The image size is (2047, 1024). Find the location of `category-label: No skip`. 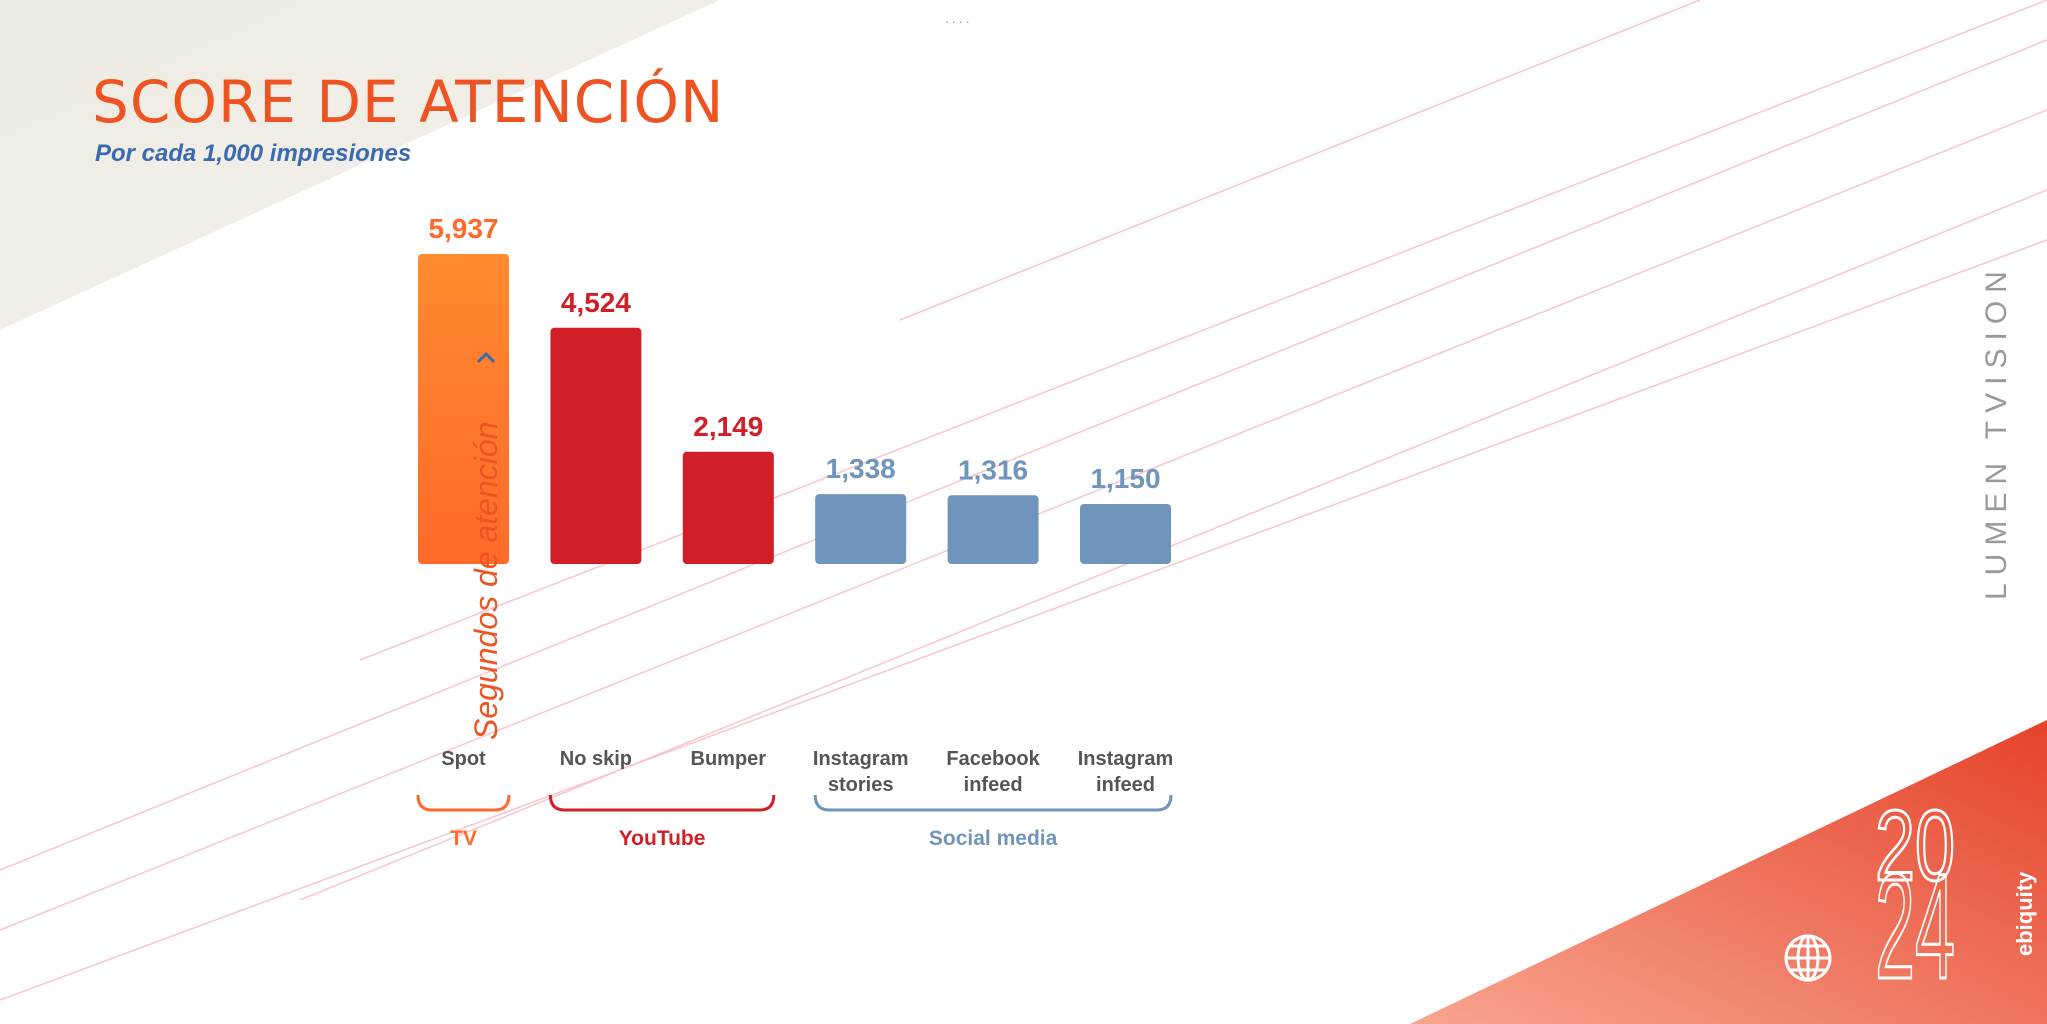

category-label: No skip is located at coordinates (596, 759).